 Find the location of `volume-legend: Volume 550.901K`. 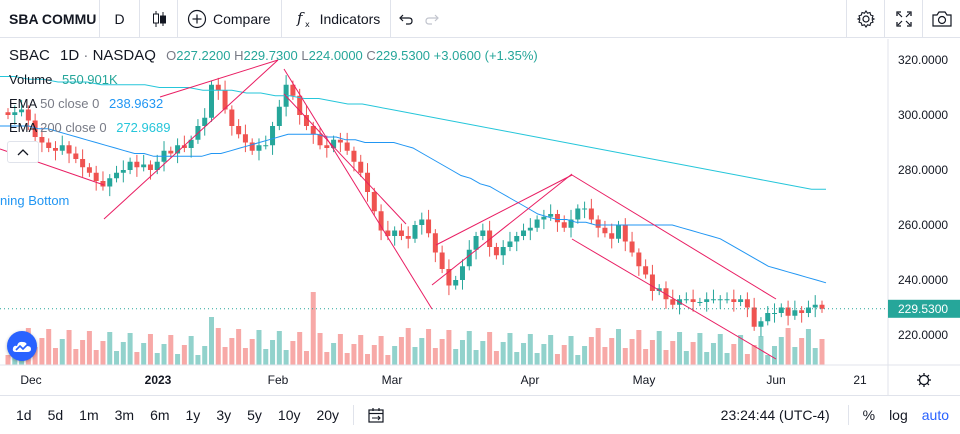

volume-legend: Volume 550.901K is located at coordinates (63, 79).